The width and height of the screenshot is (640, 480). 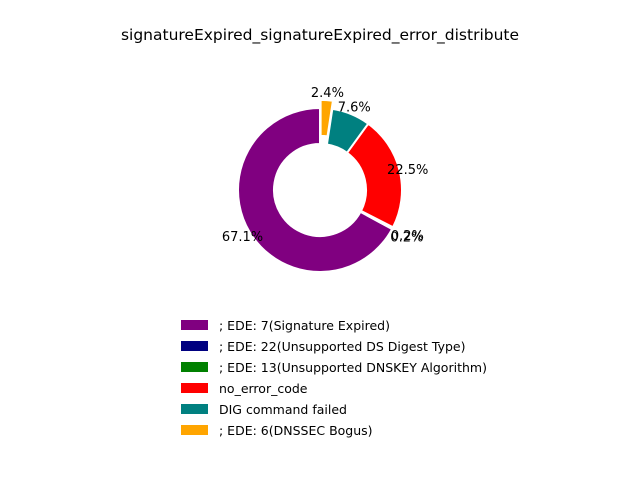 I want to click on legend-label: ; EDE: 7(Signature Expired), so click(x=304, y=325).